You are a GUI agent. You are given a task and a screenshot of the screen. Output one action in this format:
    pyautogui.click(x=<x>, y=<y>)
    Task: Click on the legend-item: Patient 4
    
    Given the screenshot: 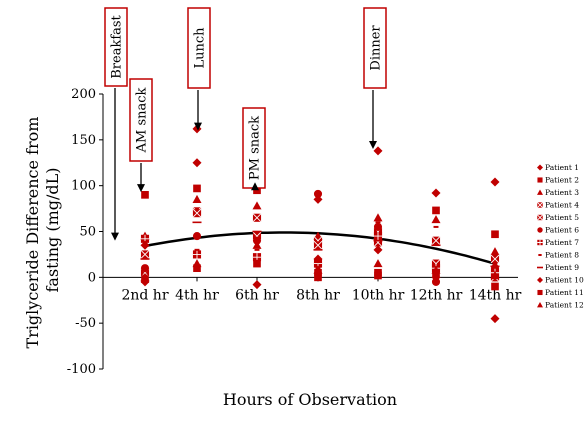 What is the action you would take?
    pyautogui.click(x=557, y=205)
    